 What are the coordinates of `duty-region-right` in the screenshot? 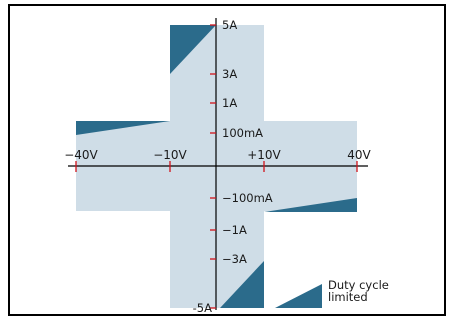 It's located at (310, 205).